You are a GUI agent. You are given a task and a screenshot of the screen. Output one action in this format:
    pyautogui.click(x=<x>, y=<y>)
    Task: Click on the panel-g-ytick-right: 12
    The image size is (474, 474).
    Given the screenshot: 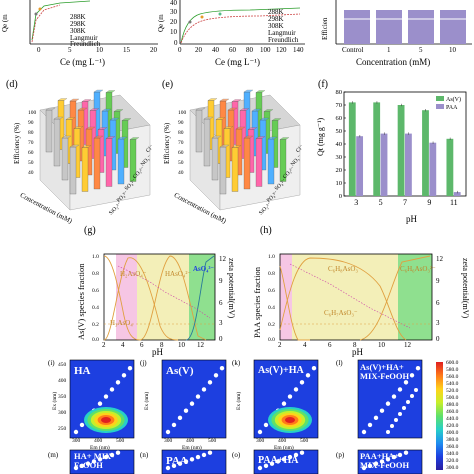 What is the action you would take?
    pyautogui.click(x=222, y=259)
    